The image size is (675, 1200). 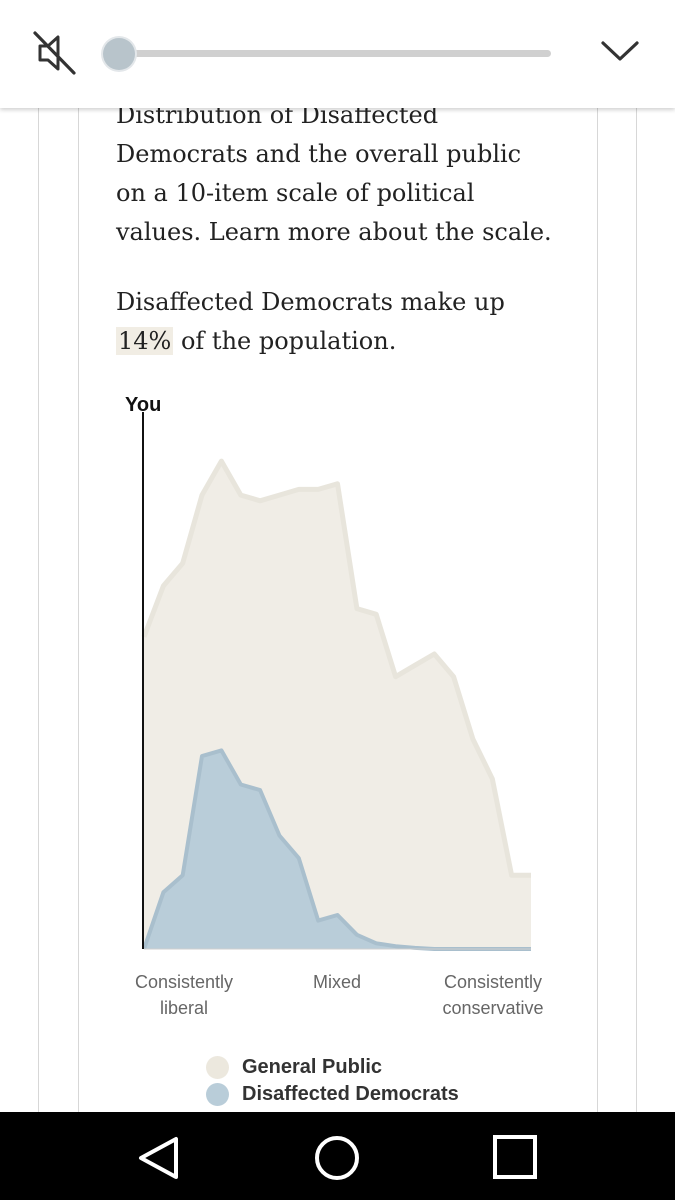 What do you see at coordinates (620, 51) in the screenshot?
I see `collapse-icon` at bounding box center [620, 51].